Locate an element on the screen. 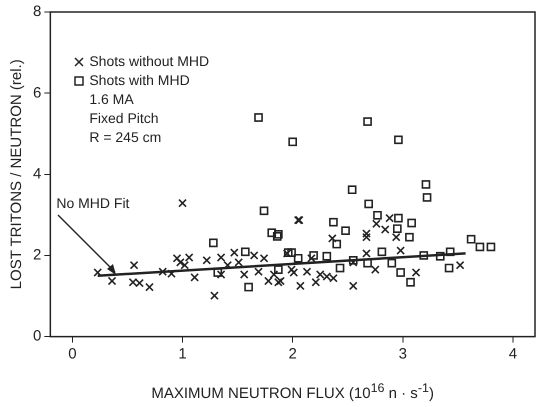 Image resolution: width=547 pixels, height=407 pixels. y-tick-label: 0 is located at coordinates (37, 336).